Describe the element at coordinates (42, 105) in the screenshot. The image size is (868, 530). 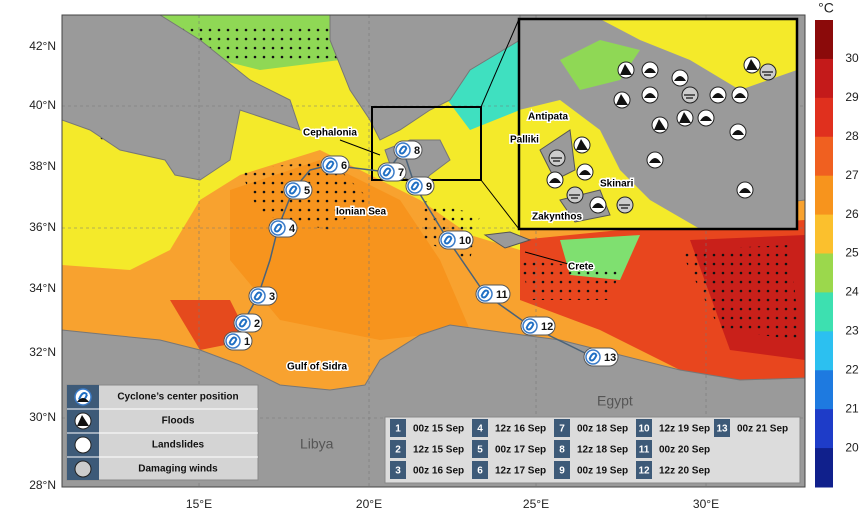
I see `lat-label: 40°N` at that location.